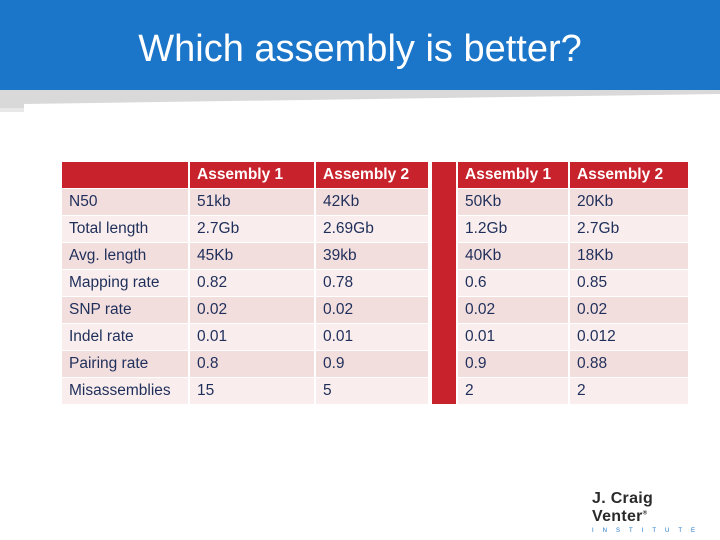  What do you see at coordinates (628, 390) in the screenshot?
I see `assembly-2-value: 2` at bounding box center [628, 390].